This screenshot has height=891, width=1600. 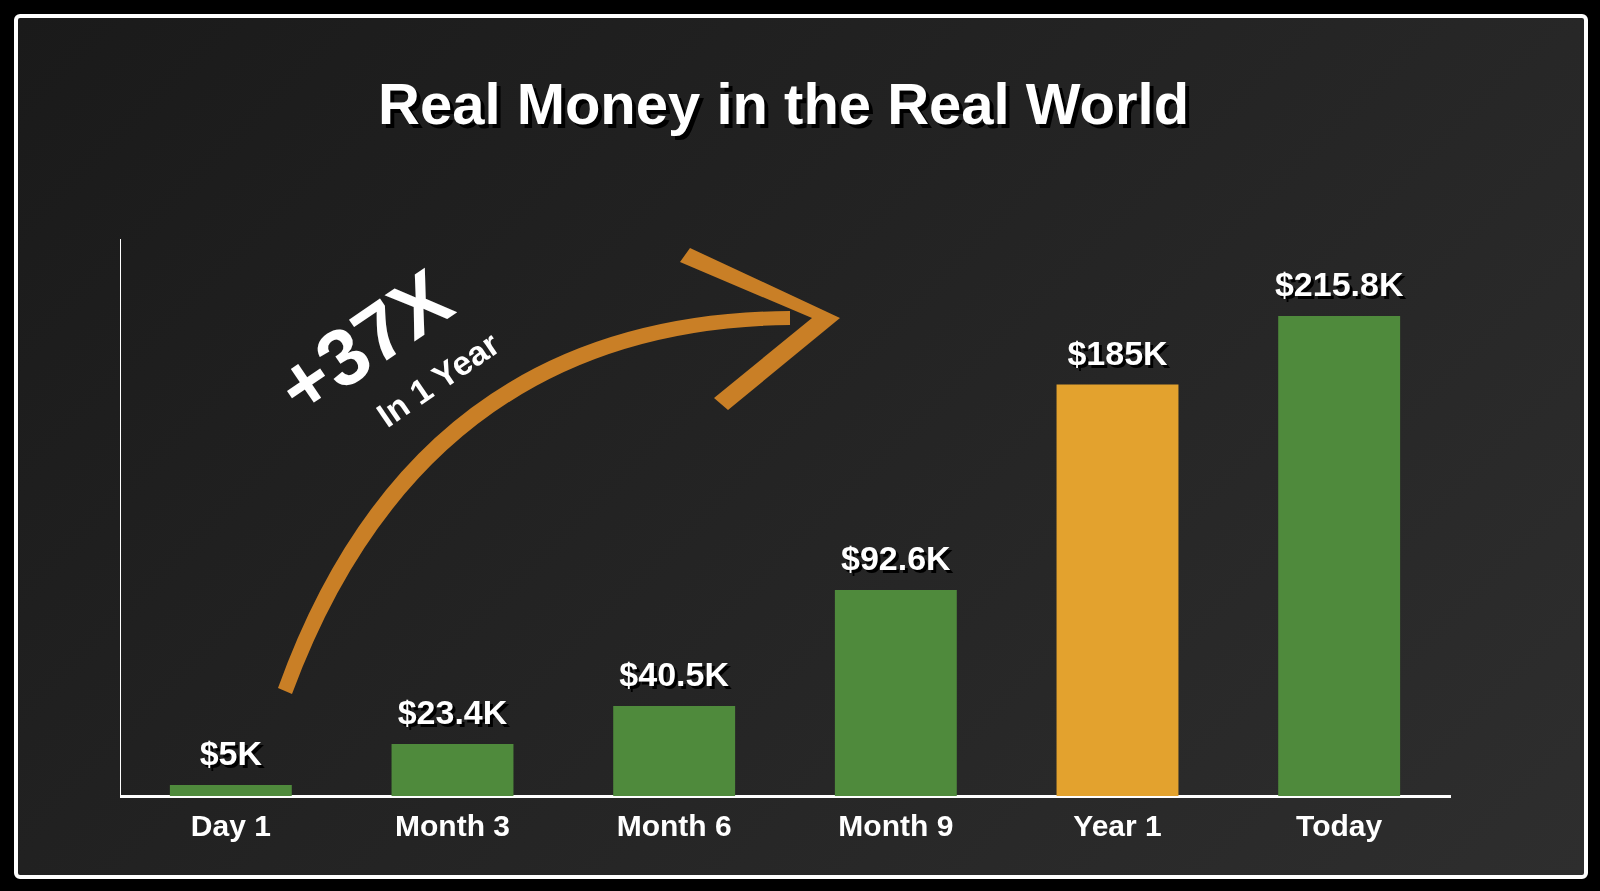 What do you see at coordinates (674, 826) in the screenshot?
I see `x-tick-label: Month 6` at bounding box center [674, 826].